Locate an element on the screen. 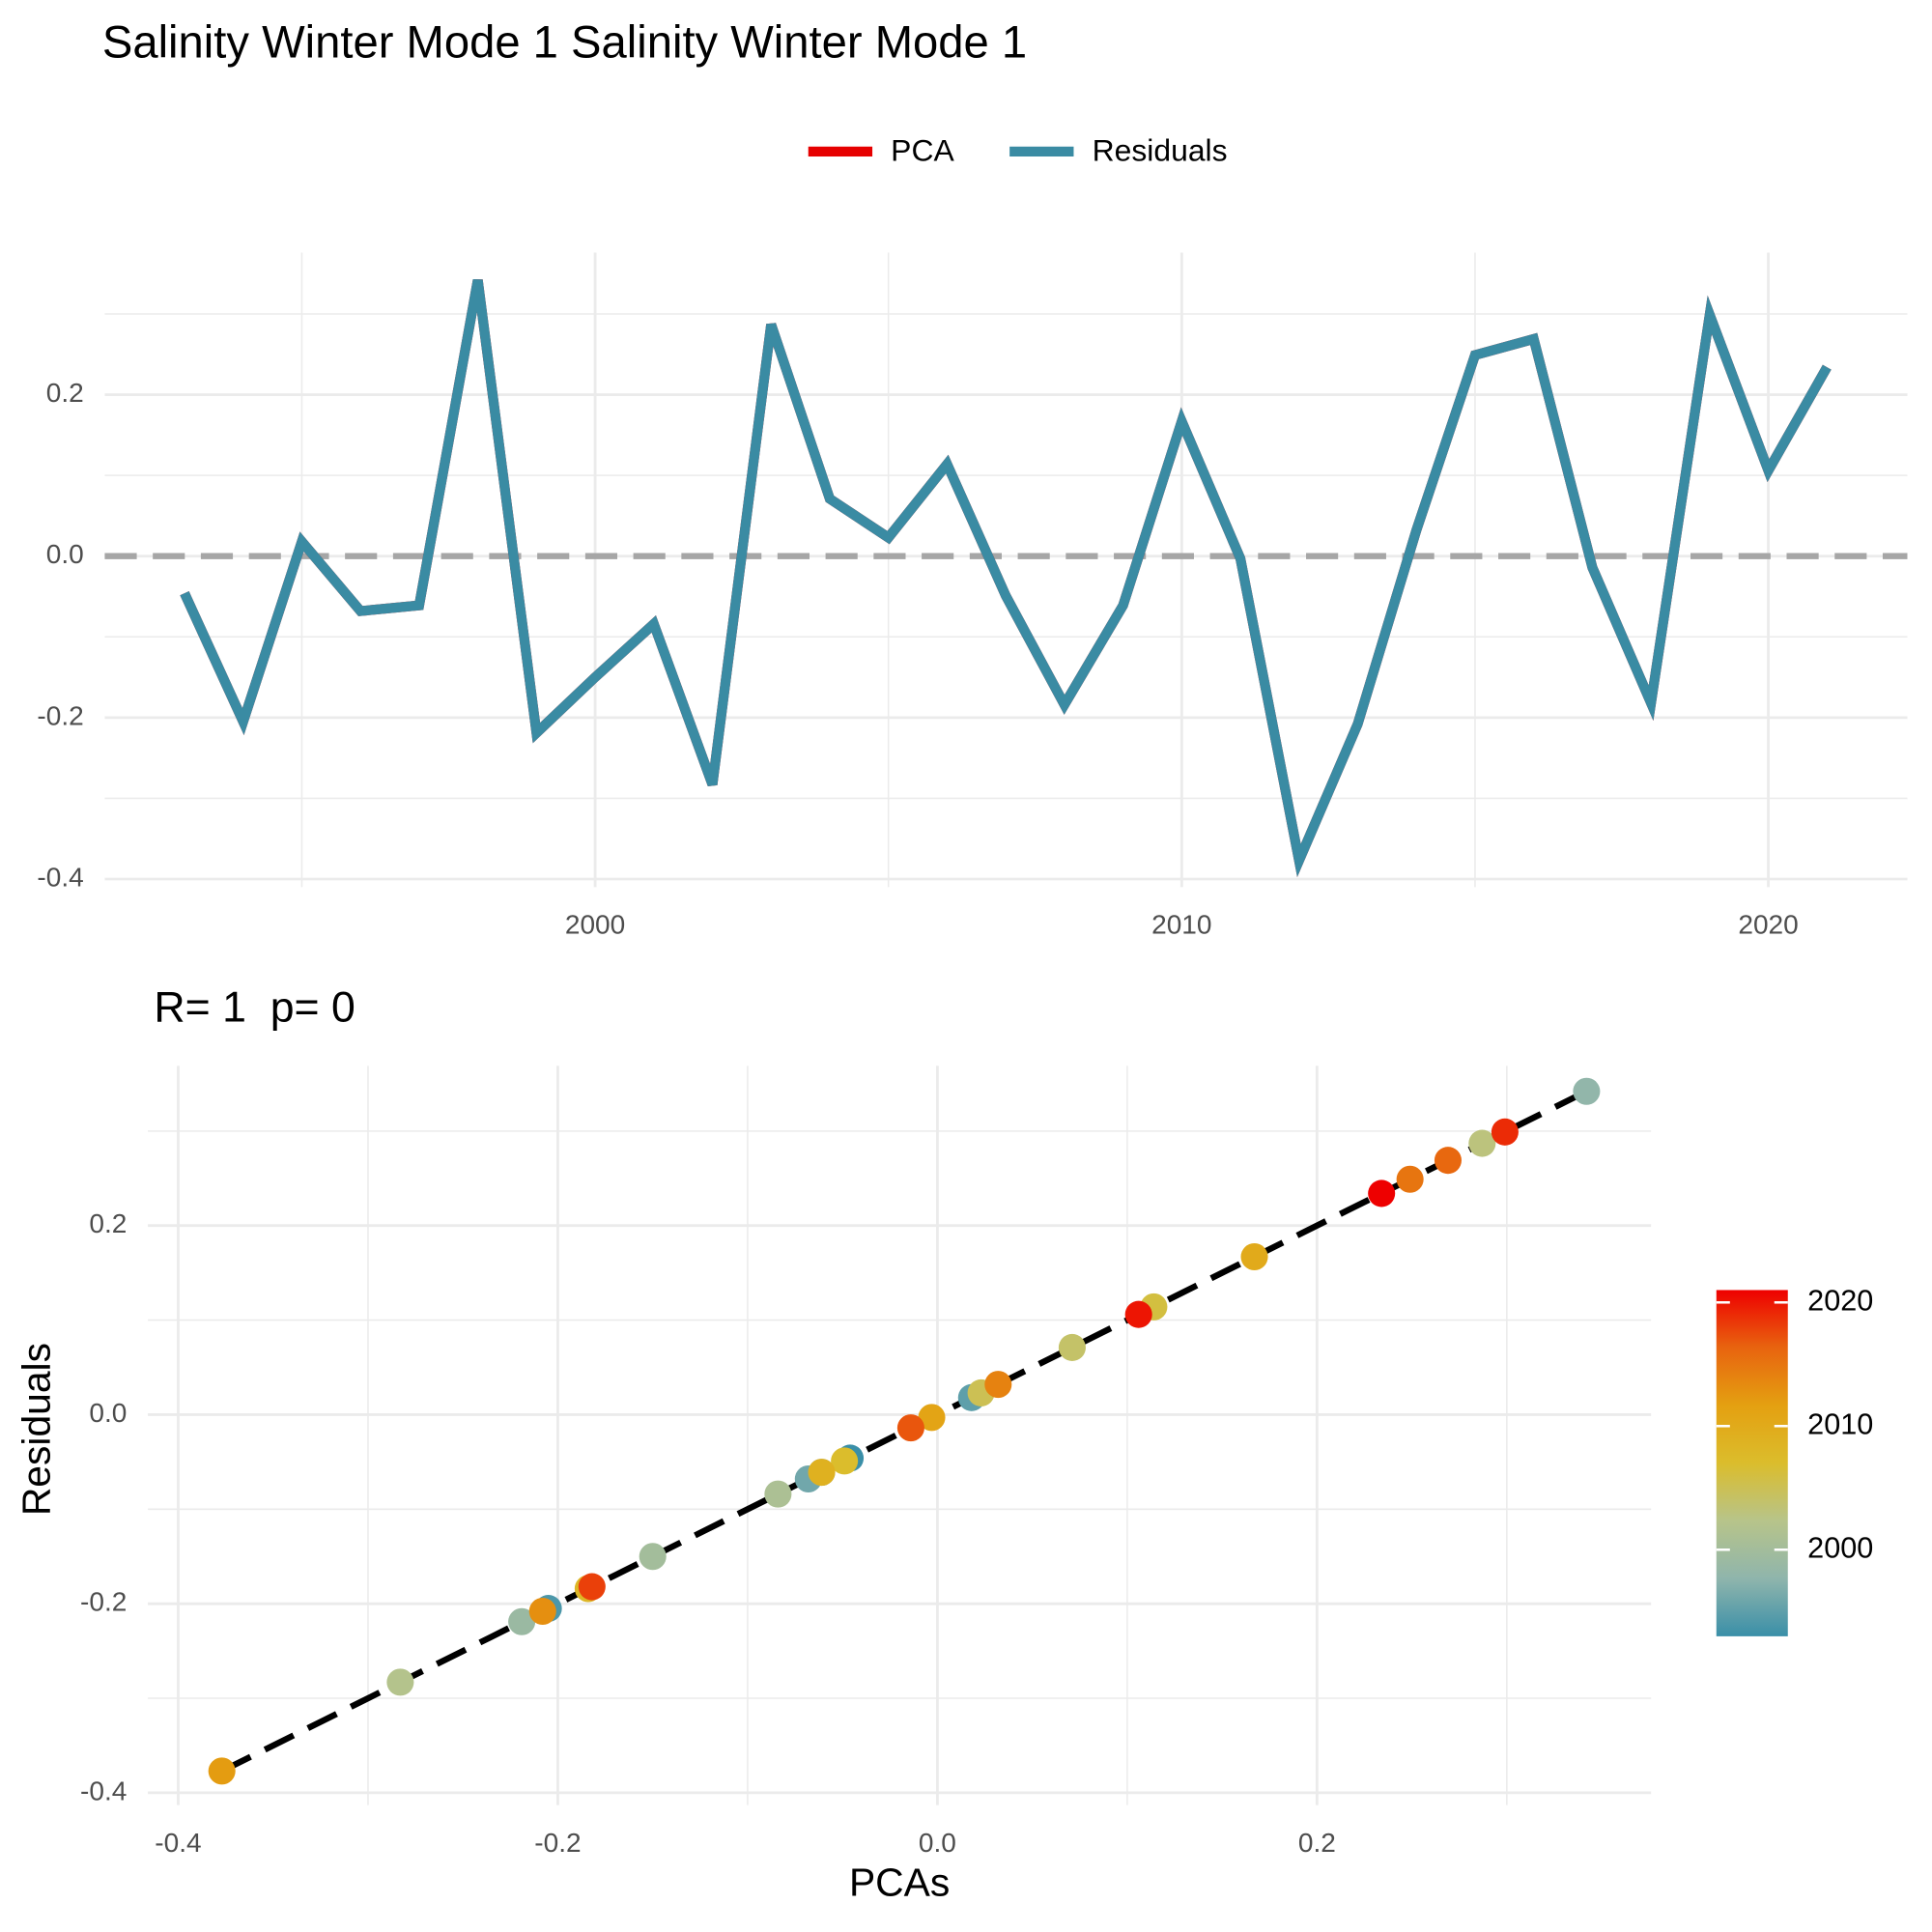 The width and height of the screenshot is (1932, 1932). legend-label: Residuals is located at coordinates (1160, 150).